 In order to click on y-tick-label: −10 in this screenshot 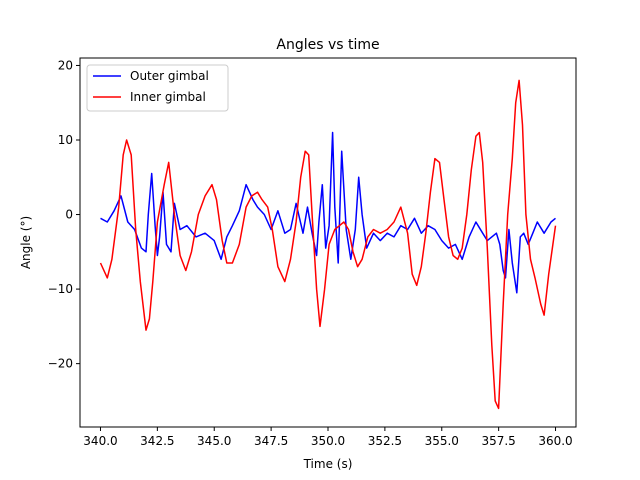, I will do `click(60, 289)`.